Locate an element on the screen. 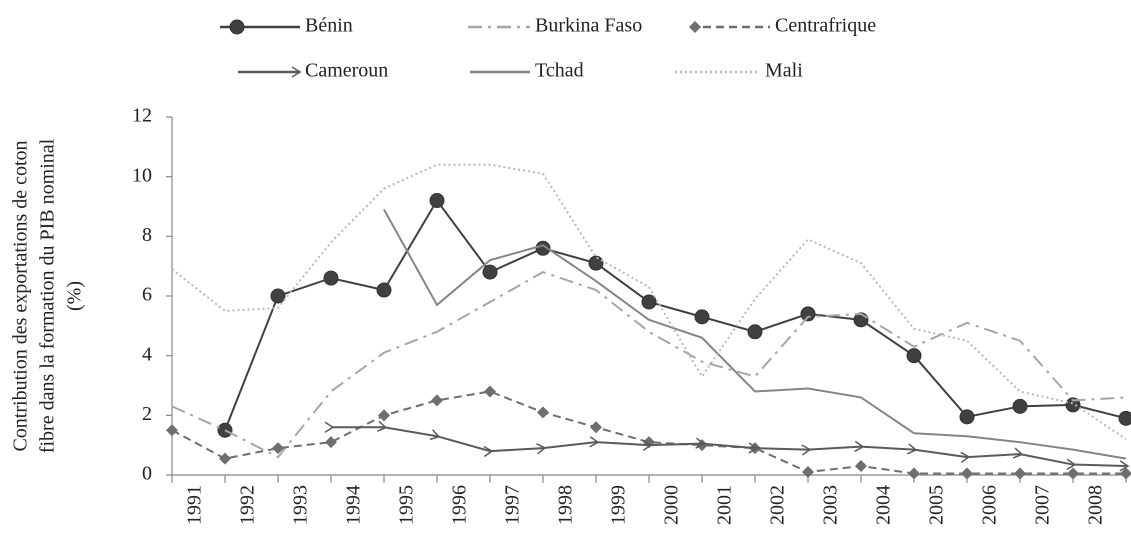  x-tick-label: 2003 is located at coordinates (831, 505).